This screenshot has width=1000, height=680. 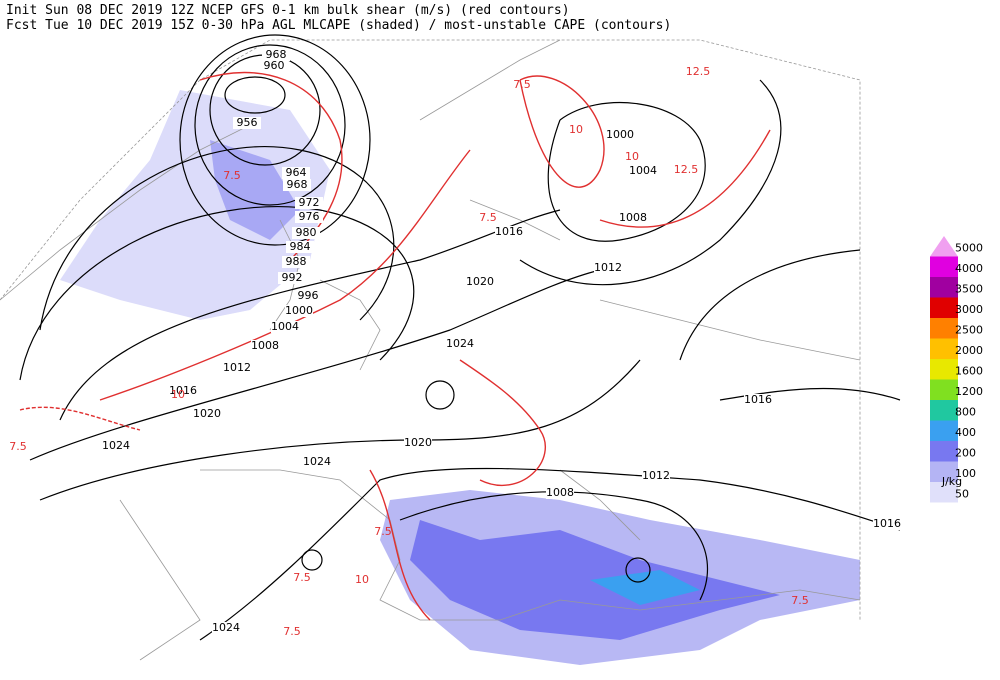 What do you see at coordinates (969, 370) in the screenshot?
I see `legend-label: 1600` at bounding box center [969, 370].